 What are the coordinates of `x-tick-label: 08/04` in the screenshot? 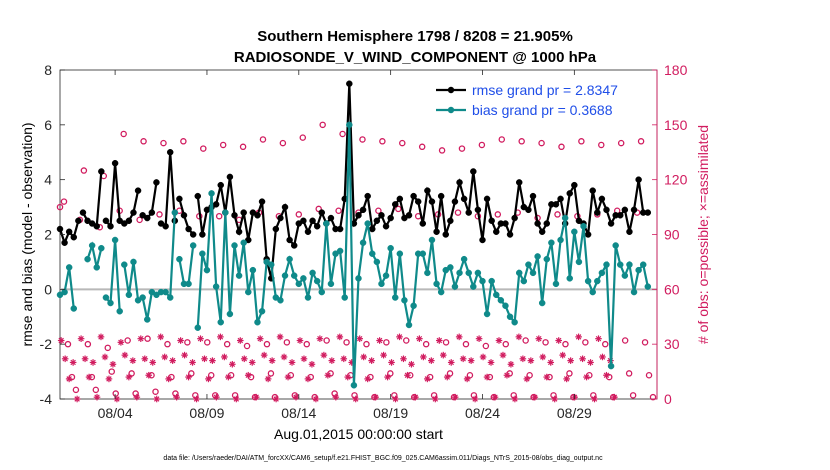 It's located at (115, 413).